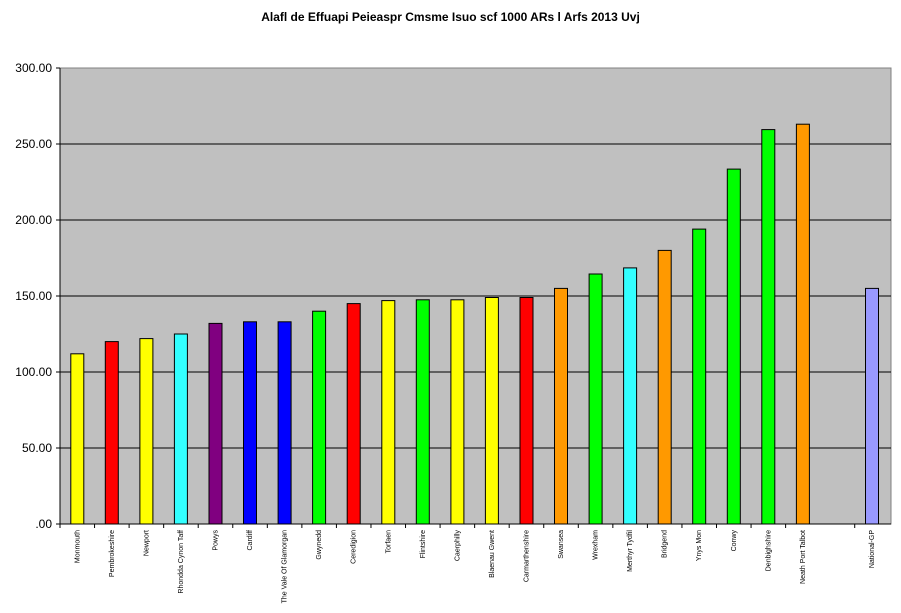 The height and width of the screenshot is (613, 901). Describe the element at coordinates (734, 541) in the screenshot. I see `x-tick-label: Conwy` at that location.